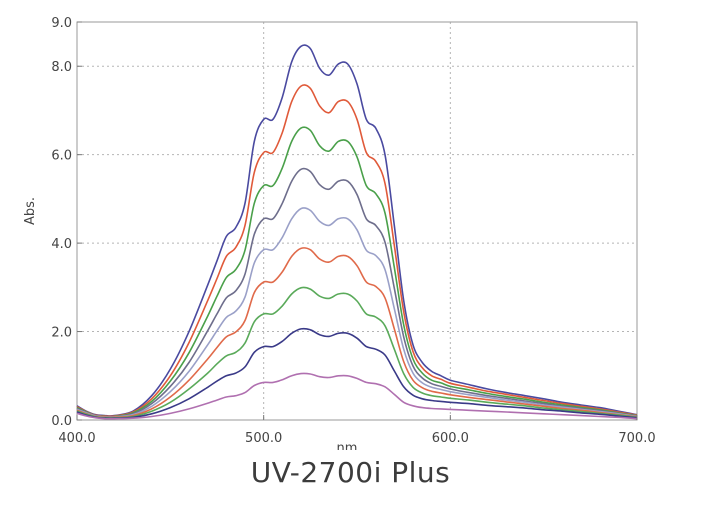 This screenshot has height=523, width=701. I want to click on y-tick-label: 2.0, so click(61, 333).